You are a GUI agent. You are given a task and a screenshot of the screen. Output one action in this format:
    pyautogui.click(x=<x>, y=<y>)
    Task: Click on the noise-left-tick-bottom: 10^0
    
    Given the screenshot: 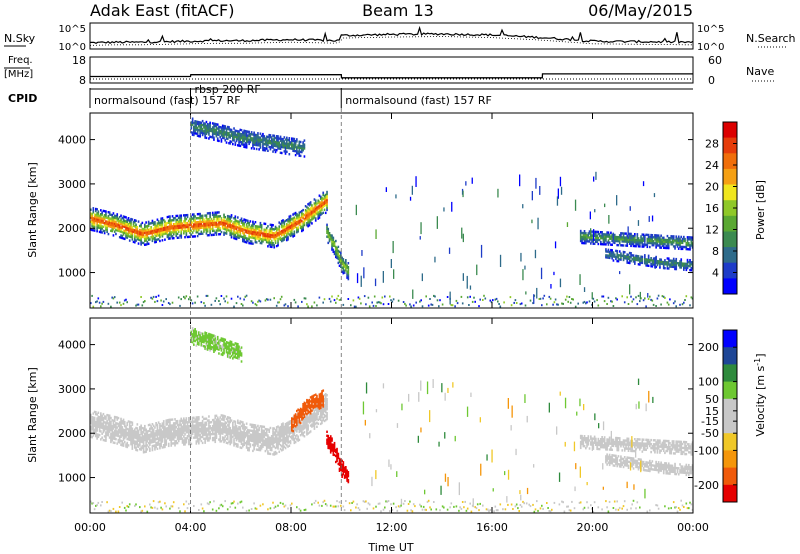 What is the action you would take?
    pyautogui.click(x=72, y=47)
    